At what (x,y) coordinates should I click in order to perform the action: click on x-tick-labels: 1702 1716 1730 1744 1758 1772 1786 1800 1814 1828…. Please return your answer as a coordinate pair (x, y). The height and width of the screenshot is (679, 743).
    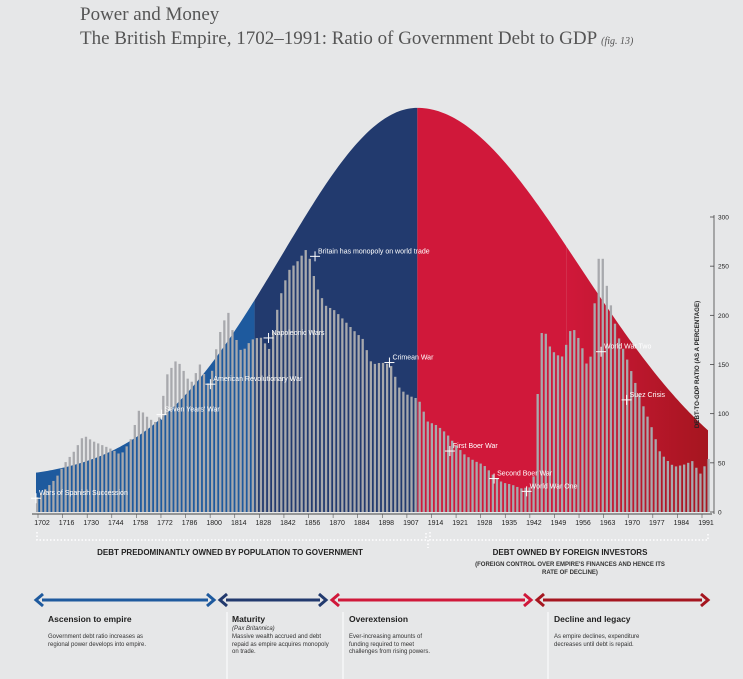
    Looking at the image, I should click on (374, 520).